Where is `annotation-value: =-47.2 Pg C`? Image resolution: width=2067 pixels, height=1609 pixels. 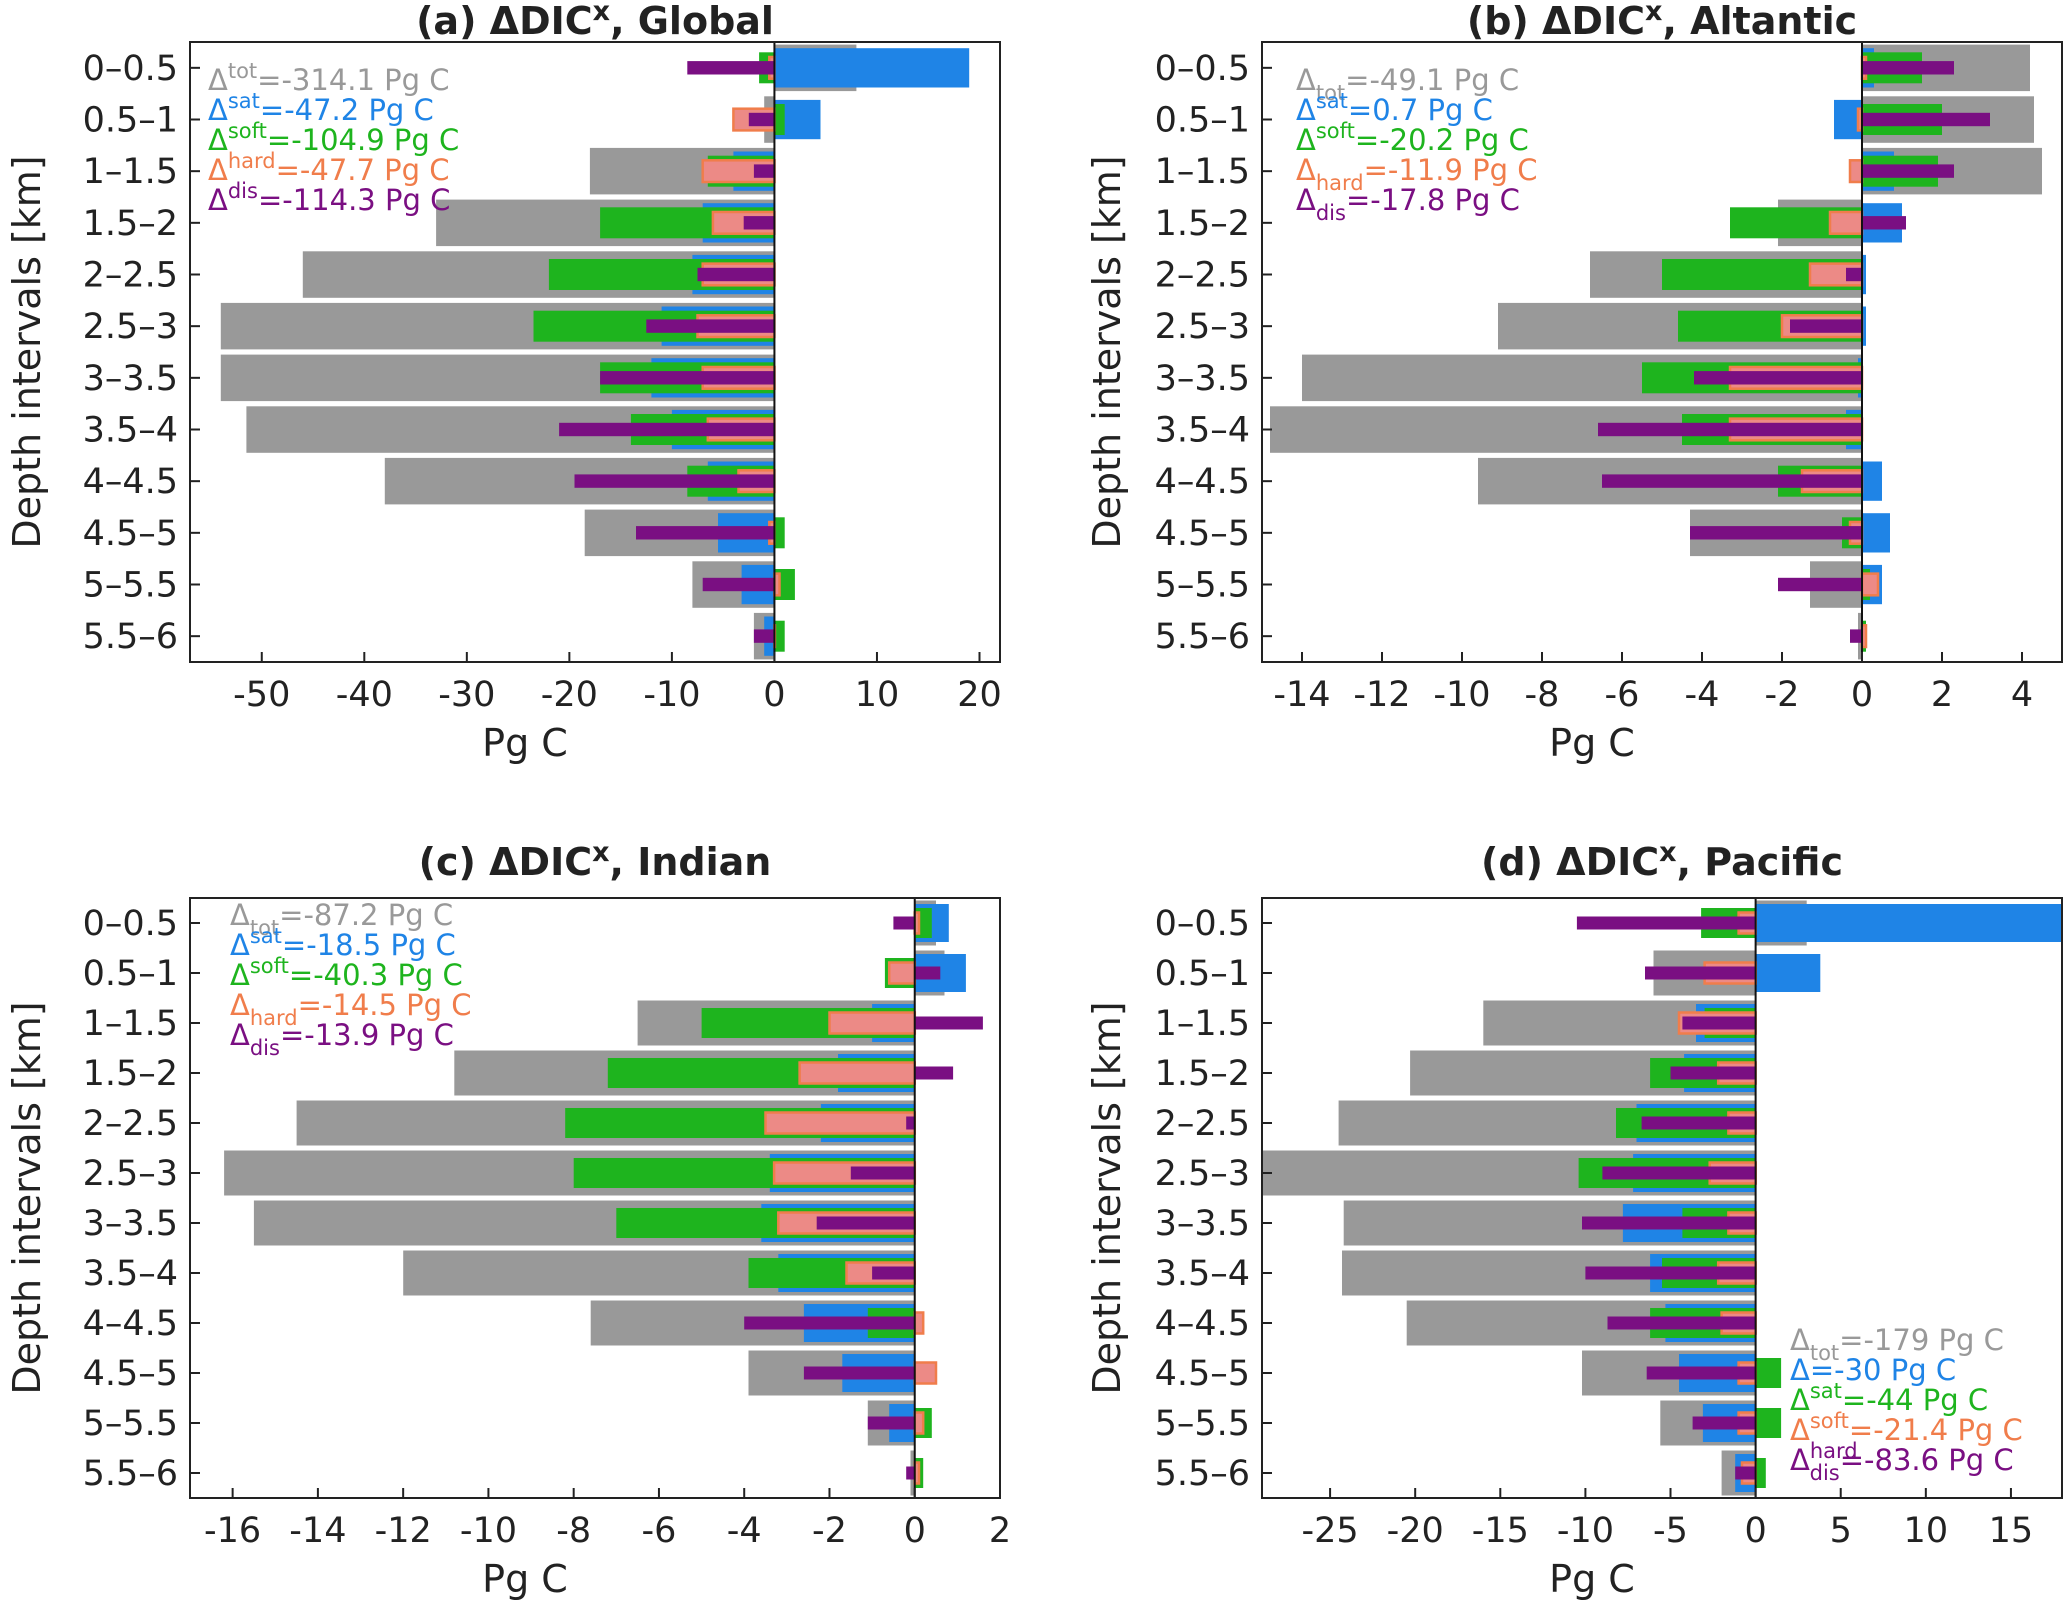 annotation-value: =-47.2 Pg C is located at coordinates (347, 110).